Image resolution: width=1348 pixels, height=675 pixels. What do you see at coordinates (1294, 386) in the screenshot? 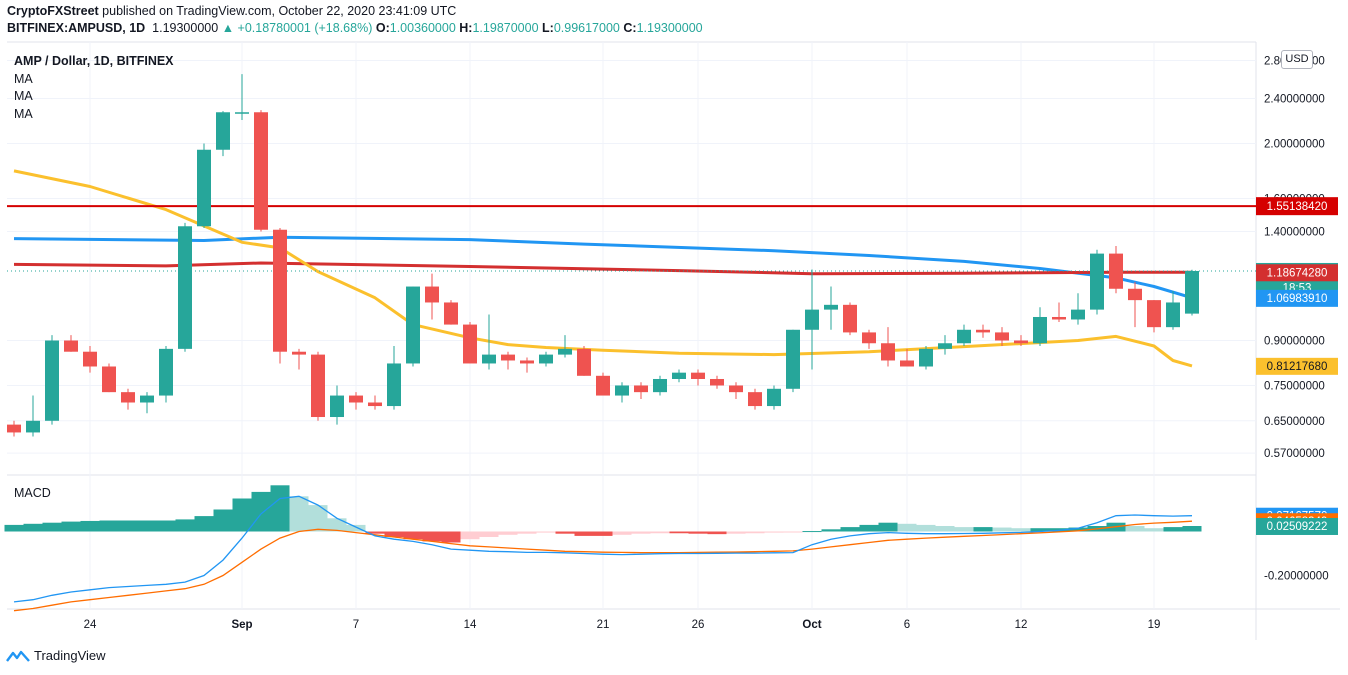
I see `price-axis-tick: 0.75000000` at bounding box center [1294, 386].